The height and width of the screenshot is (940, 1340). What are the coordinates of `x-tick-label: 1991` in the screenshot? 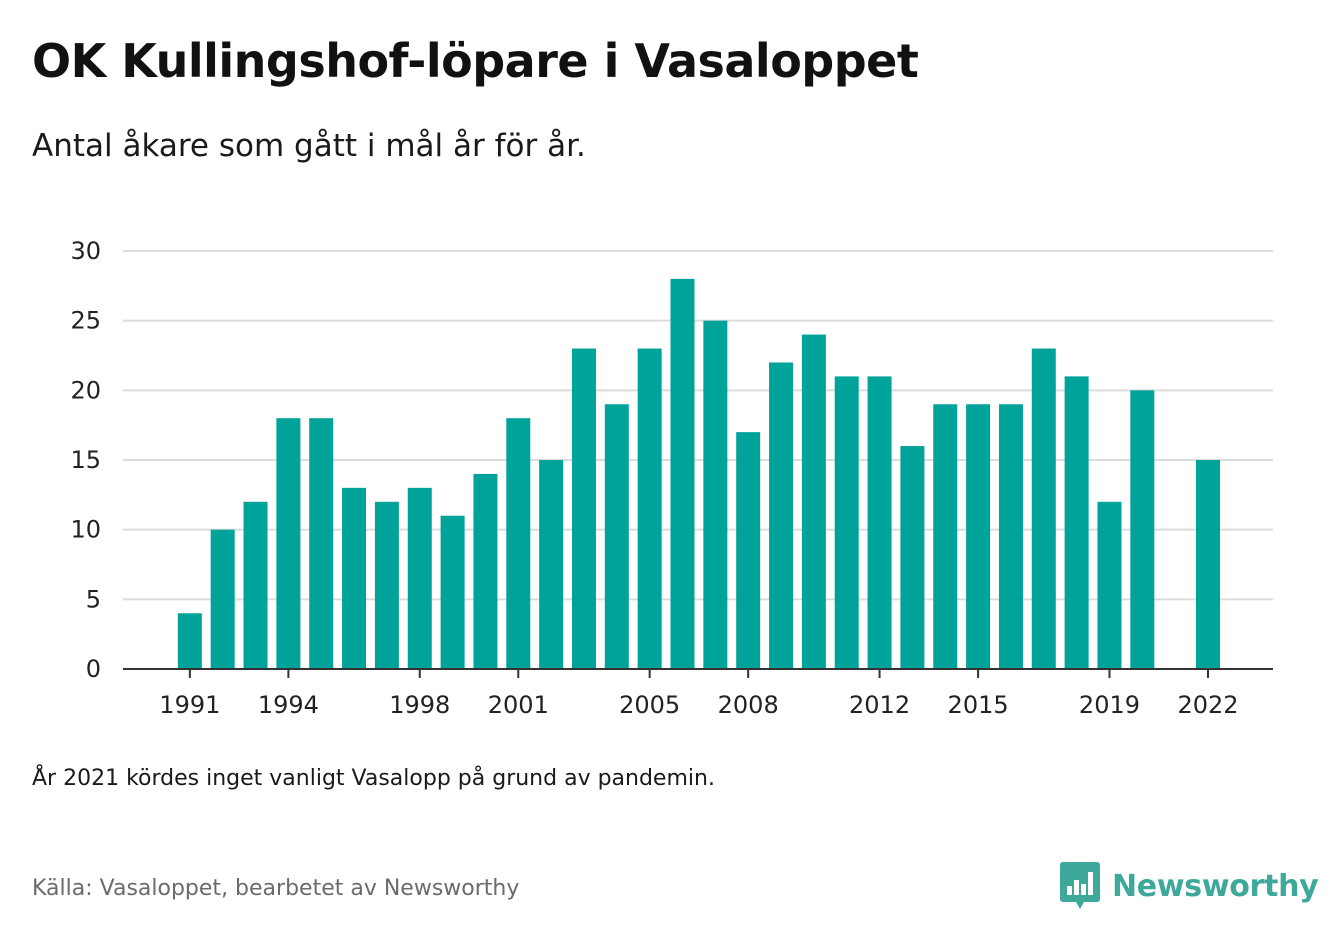 It's located at (189, 705).